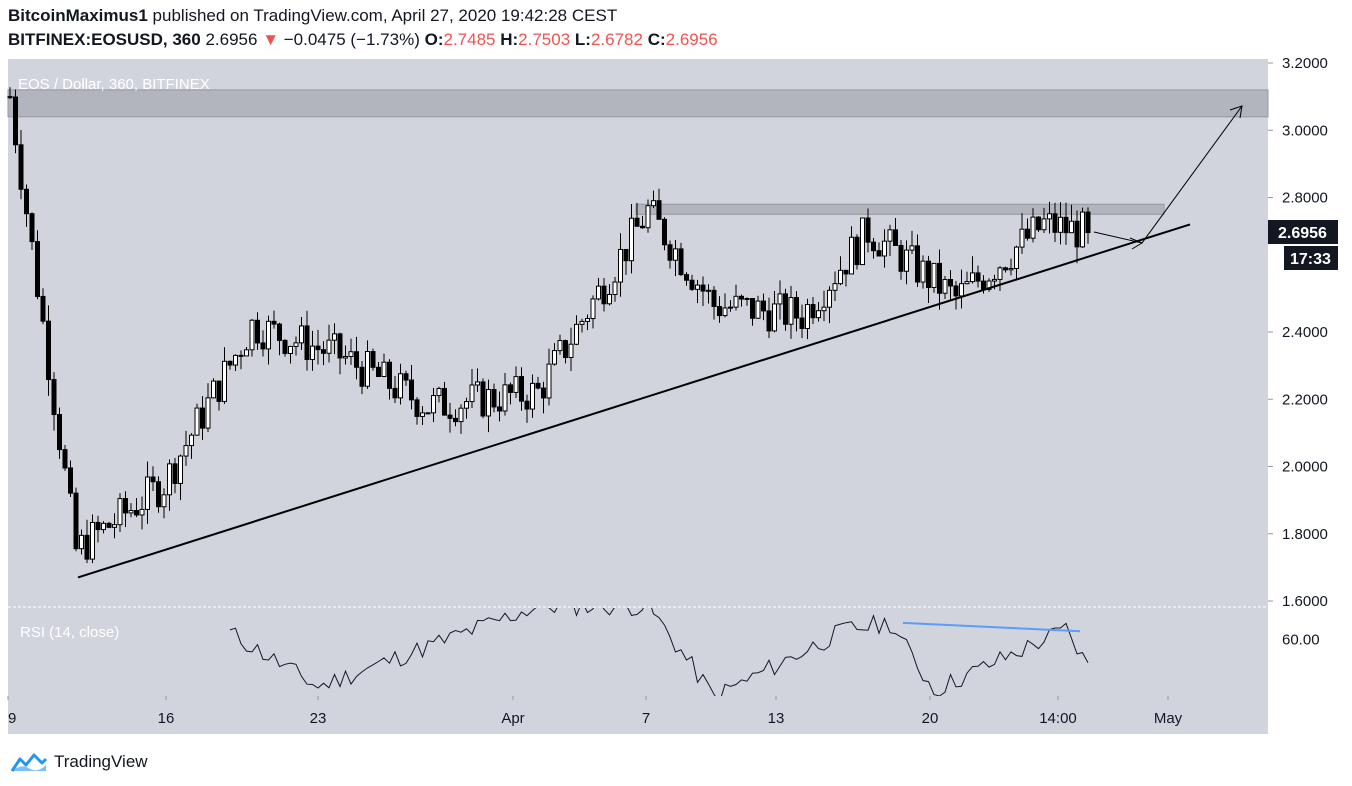  I want to click on price-marker, so click(1303, 232).